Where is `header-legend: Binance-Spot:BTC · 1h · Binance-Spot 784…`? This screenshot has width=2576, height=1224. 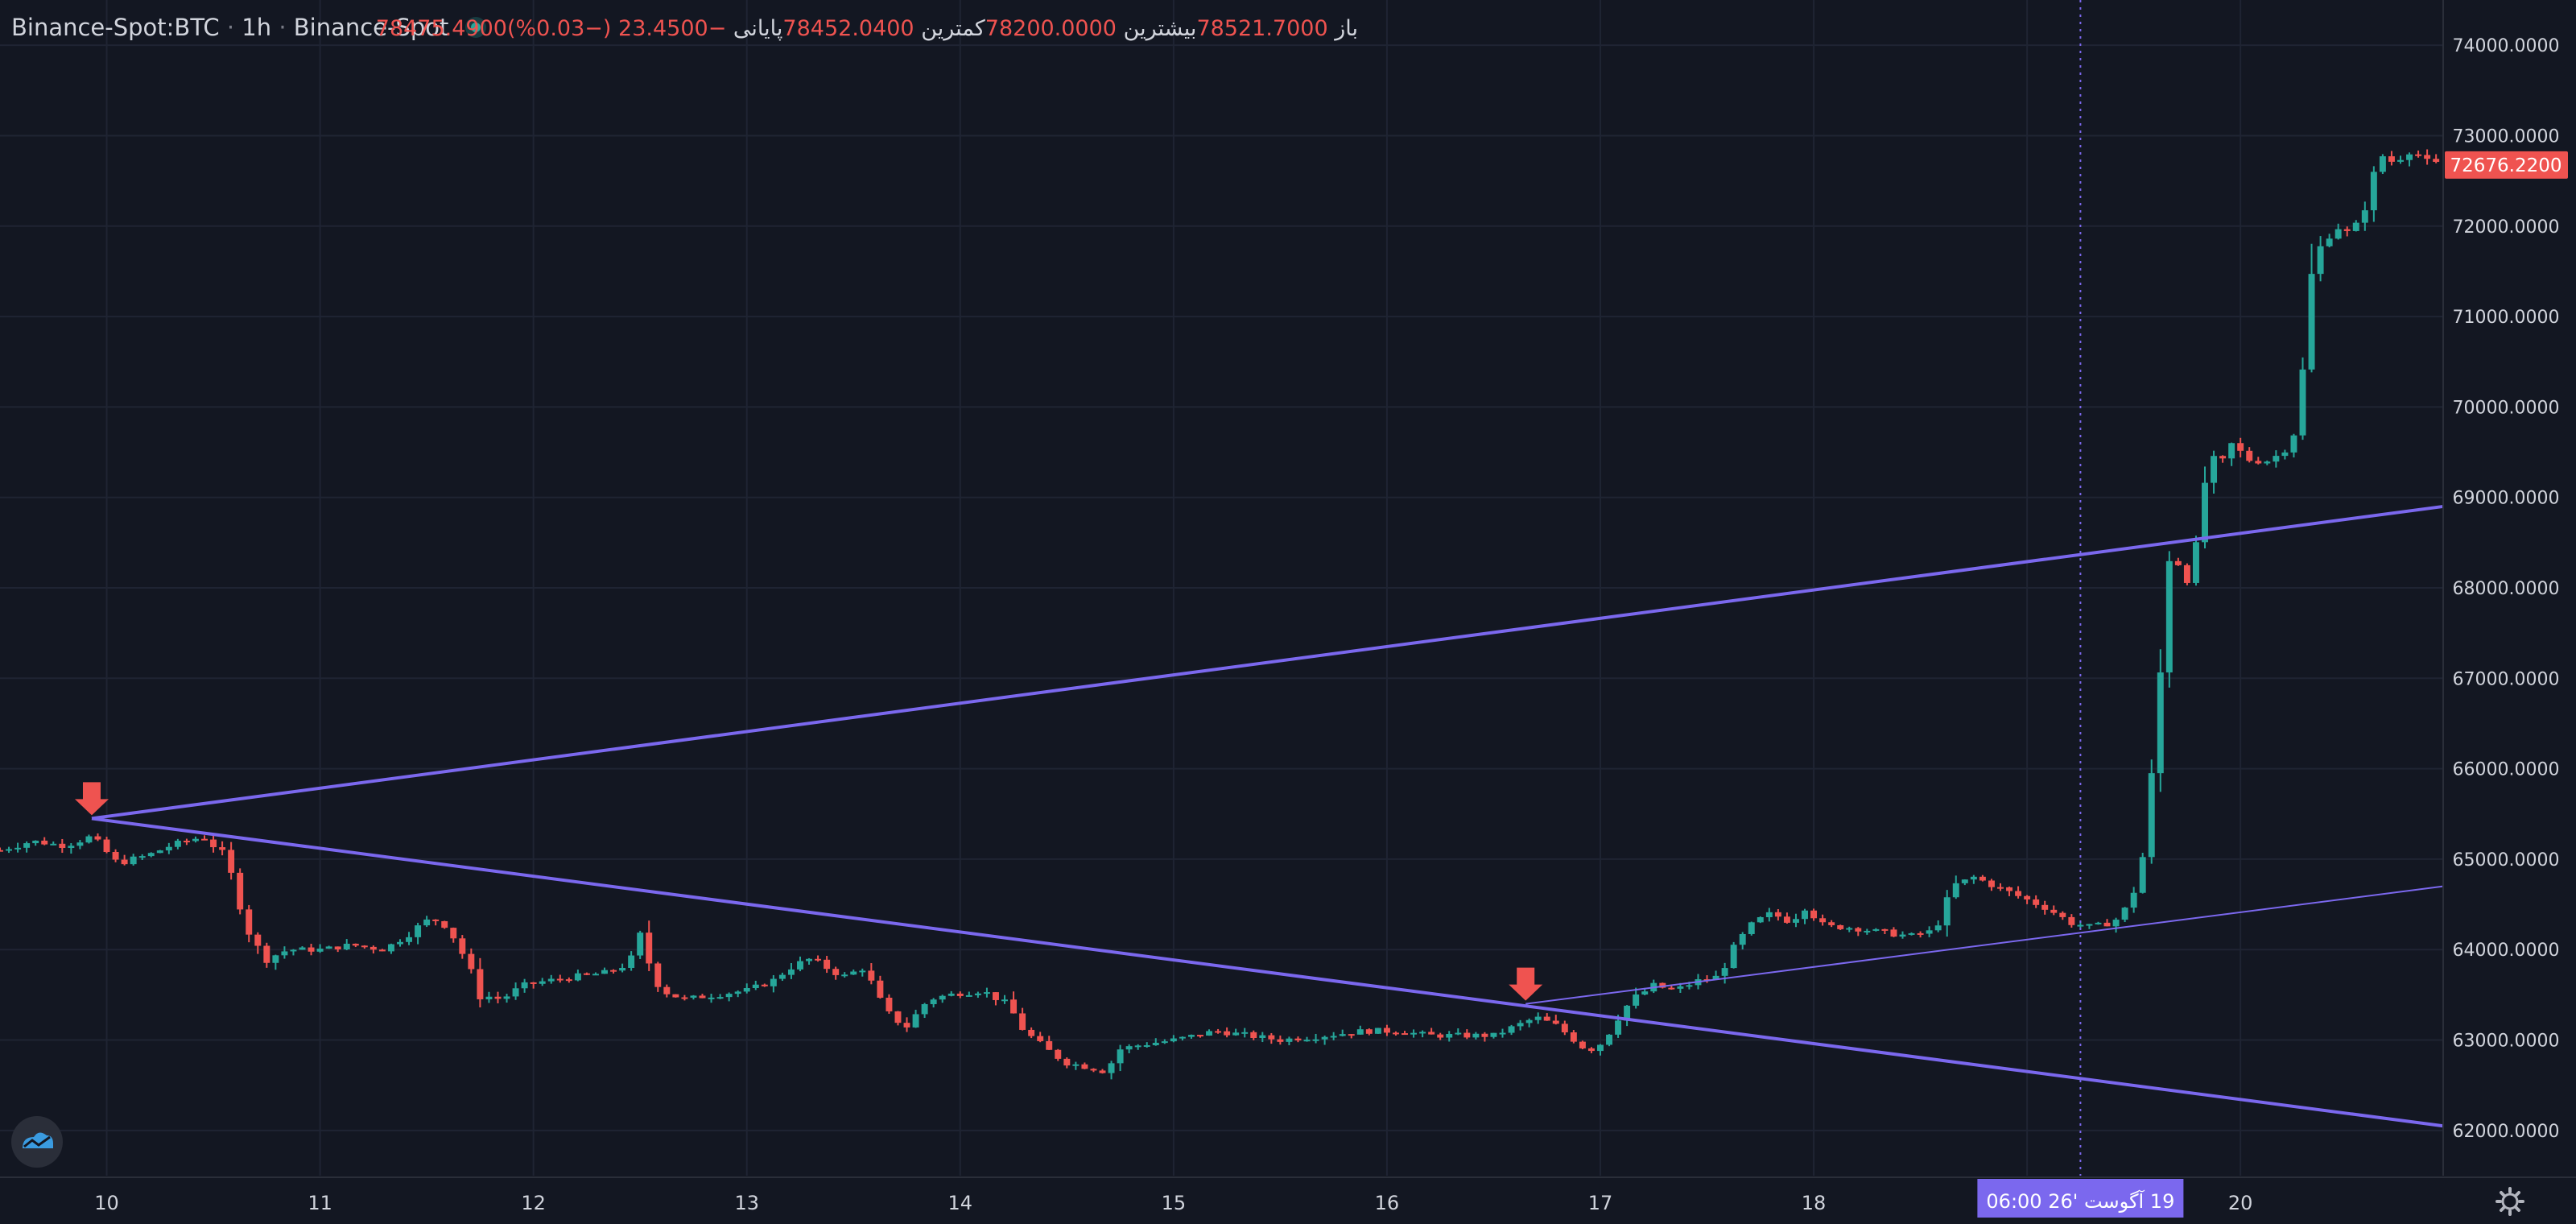
header-legend: Binance-Spot:BTC · 1h · Binance-Spot 784… is located at coordinates (684, 27).